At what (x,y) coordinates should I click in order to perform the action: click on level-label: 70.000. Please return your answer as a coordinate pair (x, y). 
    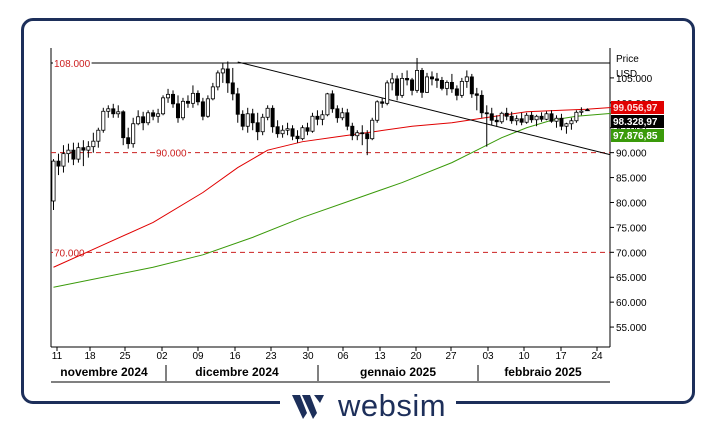
    Looking at the image, I should click on (69, 253).